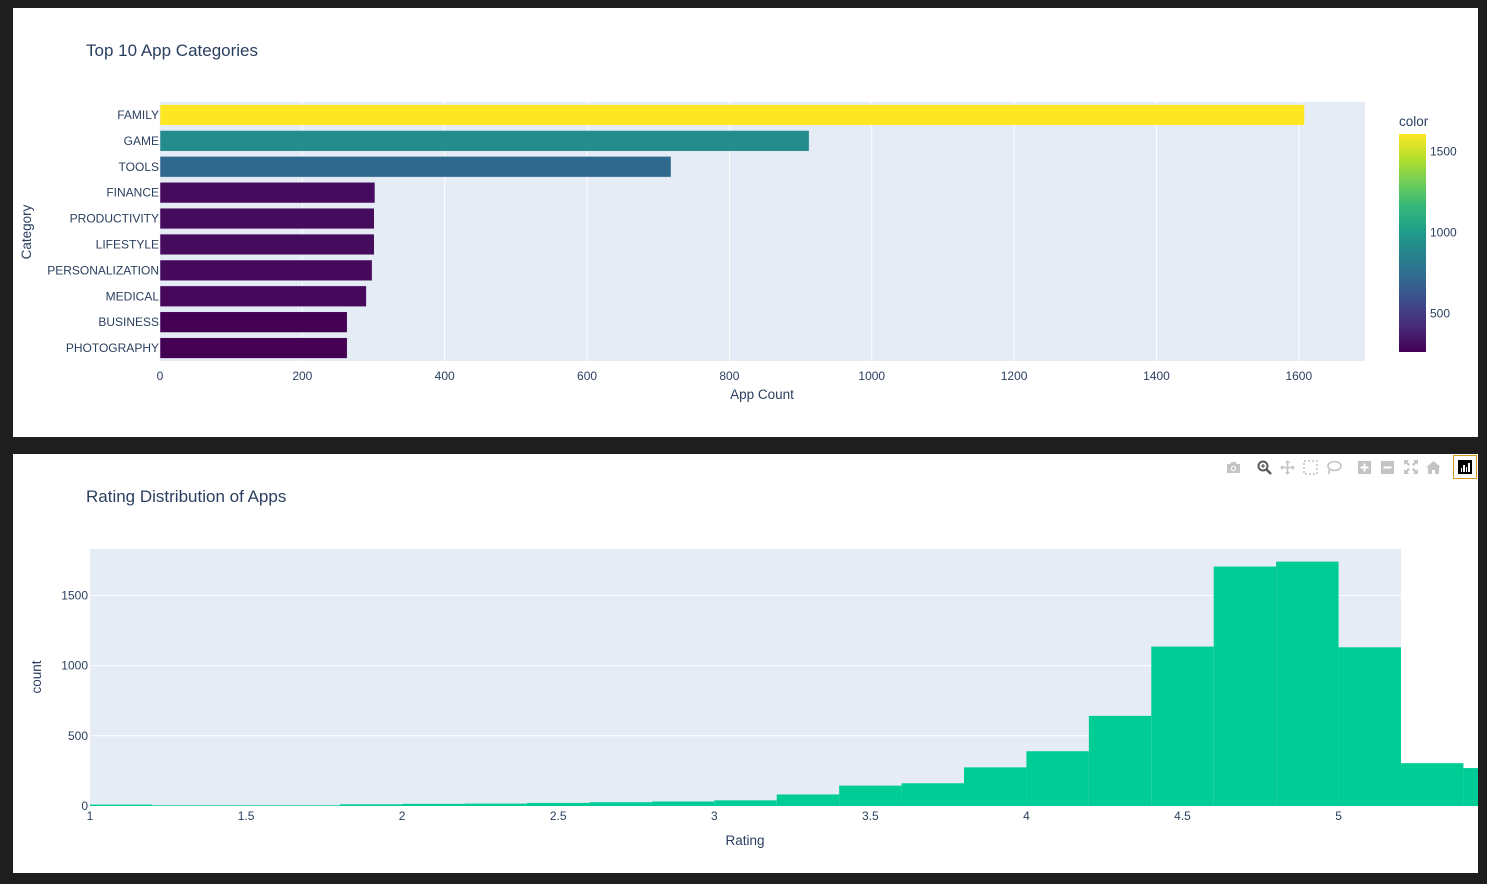  I want to click on colorbar-tick-label: 1500, so click(1443, 152).